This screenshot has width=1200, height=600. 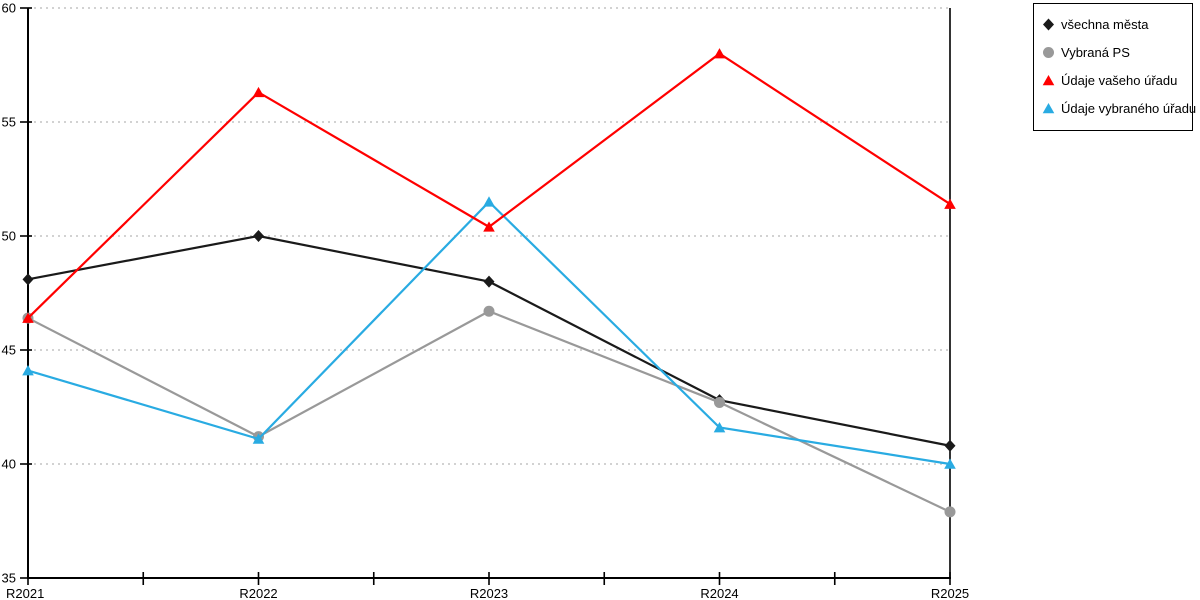 I want to click on x-tick-label-R2024: R2024, so click(x=719, y=593).